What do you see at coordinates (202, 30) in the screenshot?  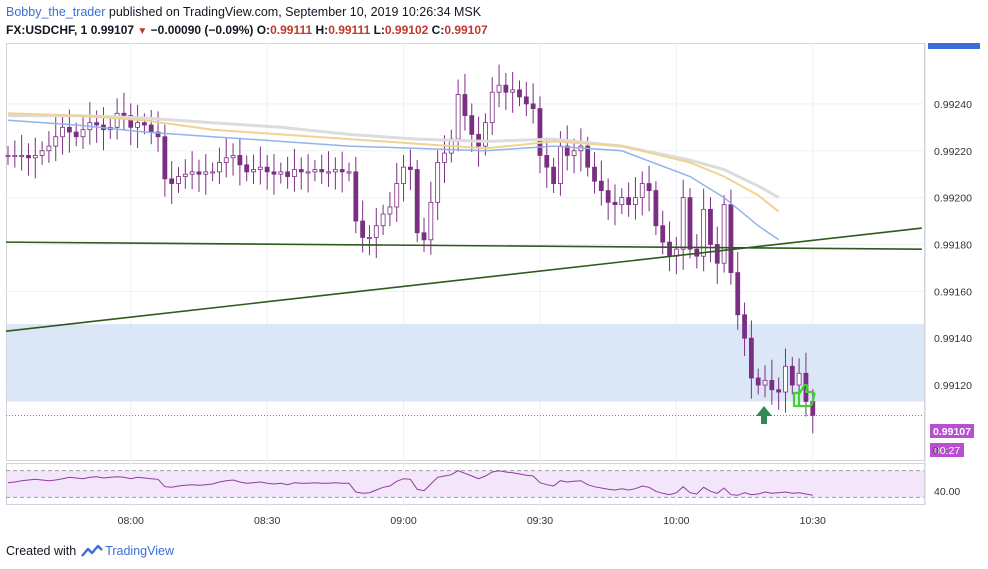 I see `price-change: −0.00090 (−0.09%)` at bounding box center [202, 30].